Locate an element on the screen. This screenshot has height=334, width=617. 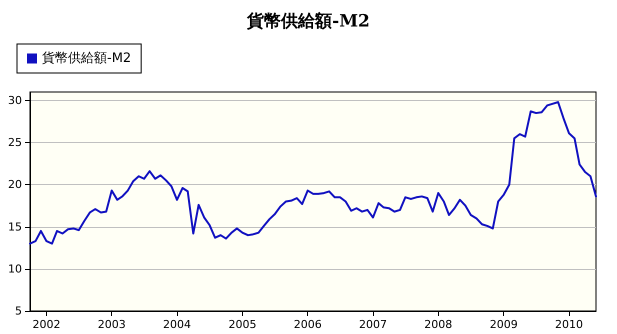
y-tick-label: 20 is located at coordinates (15, 185).